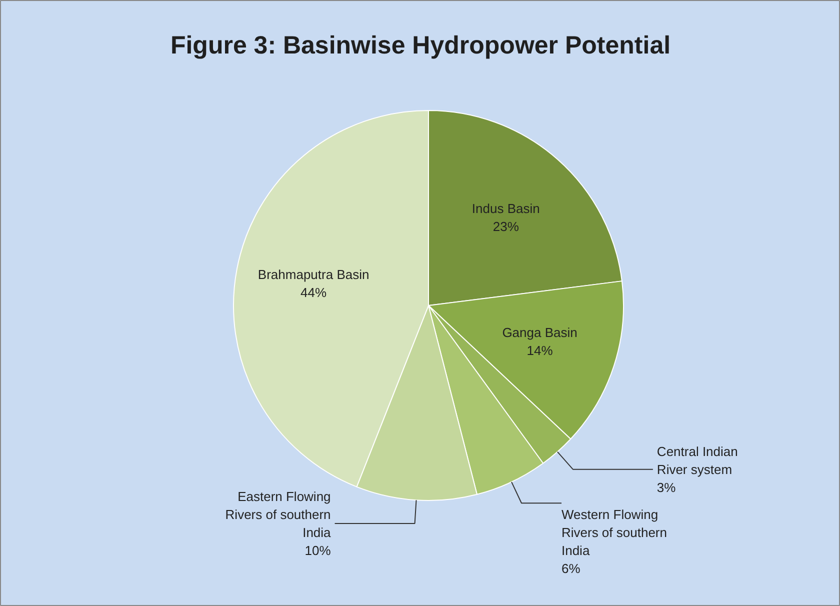  Describe the element at coordinates (314, 292) in the screenshot. I see `data-label: 44%` at that location.